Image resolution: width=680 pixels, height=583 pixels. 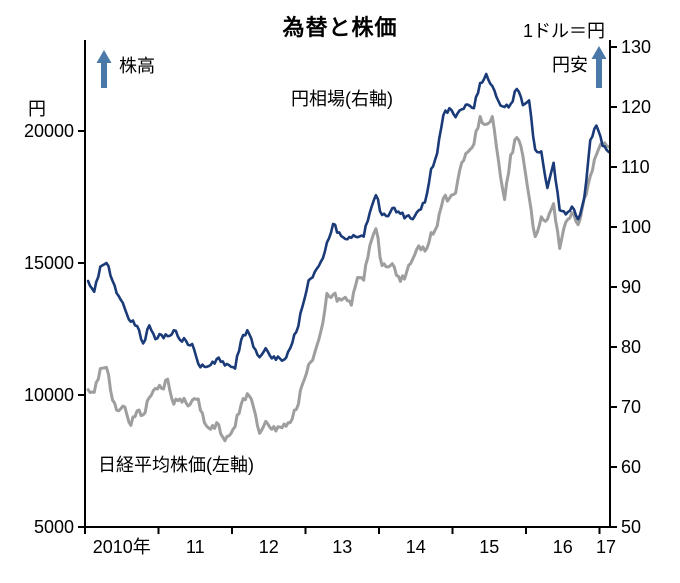 I want to click on left-tick-label: 20000, so click(x=49, y=131).